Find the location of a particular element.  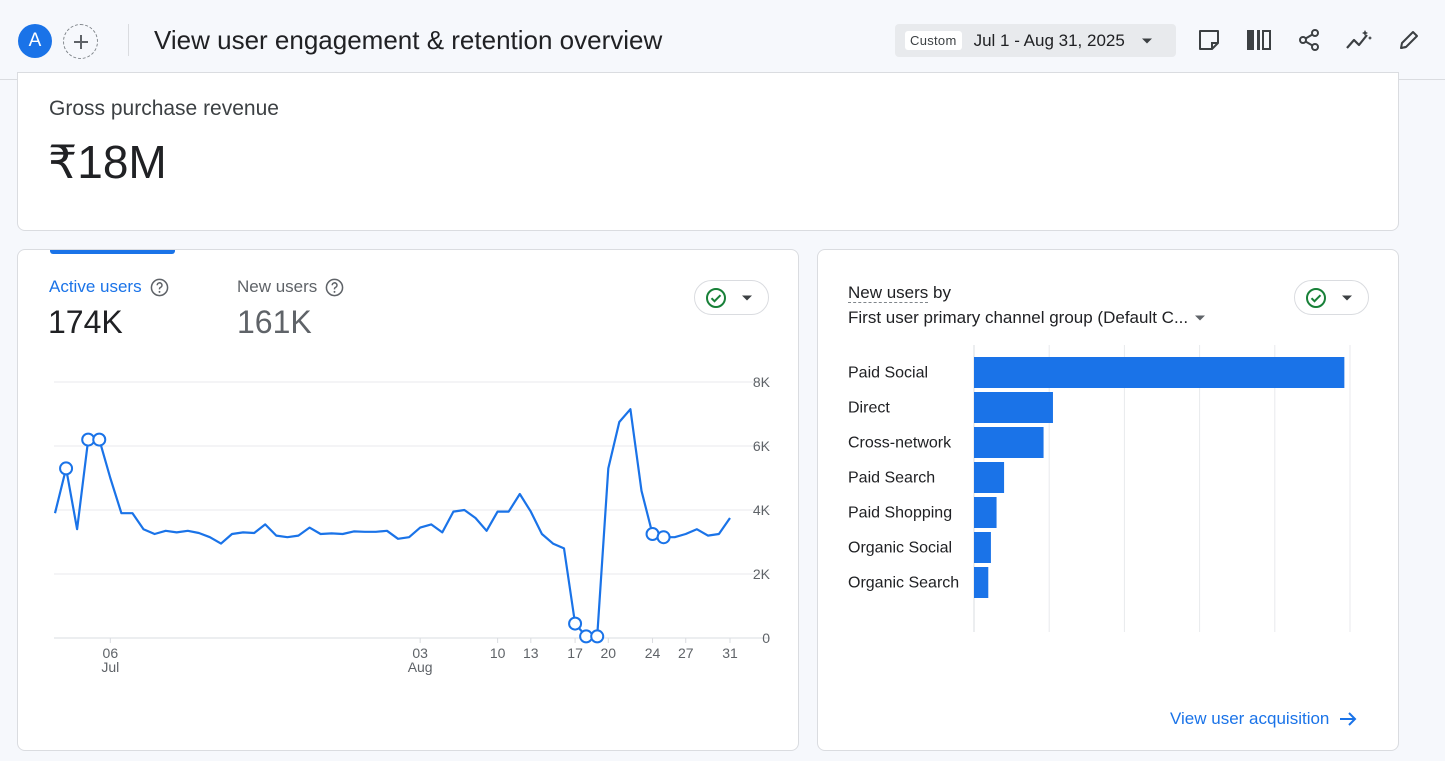

x-tick-label: 10 is located at coordinates (498, 653).